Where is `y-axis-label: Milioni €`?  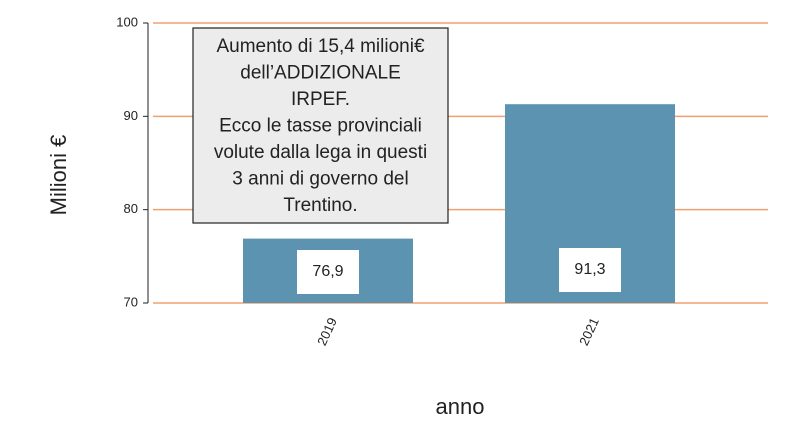 y-axis-label: Milioni € is located at coordinates (58, 175).